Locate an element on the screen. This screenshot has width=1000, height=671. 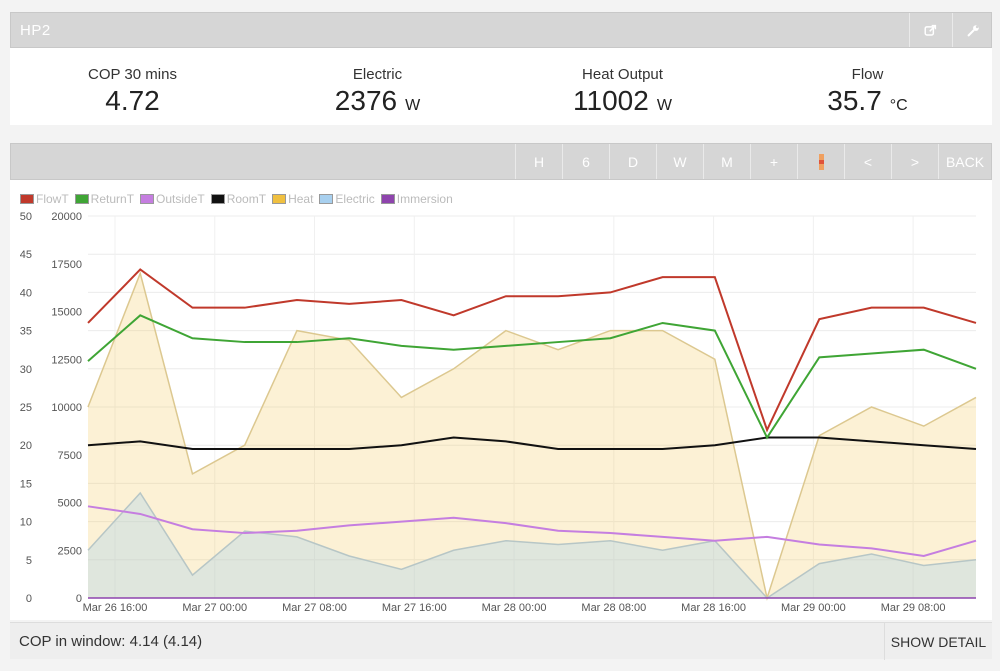
external-link-icon is located at coordinates (930, 30).